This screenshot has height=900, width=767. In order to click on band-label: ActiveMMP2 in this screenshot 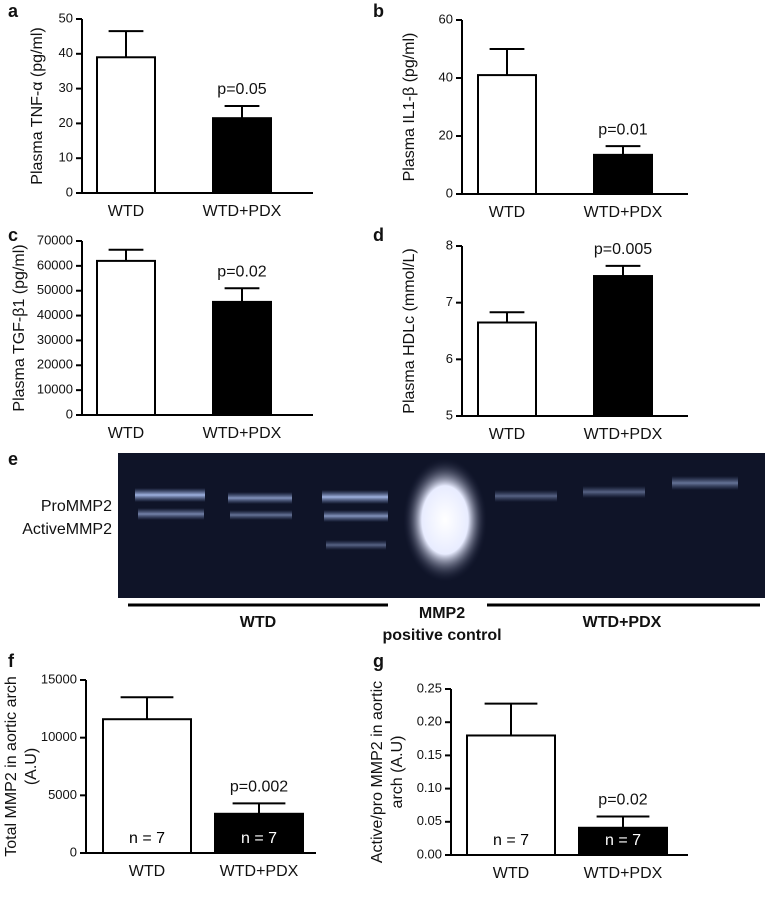, I will do `click(67, 529)`.